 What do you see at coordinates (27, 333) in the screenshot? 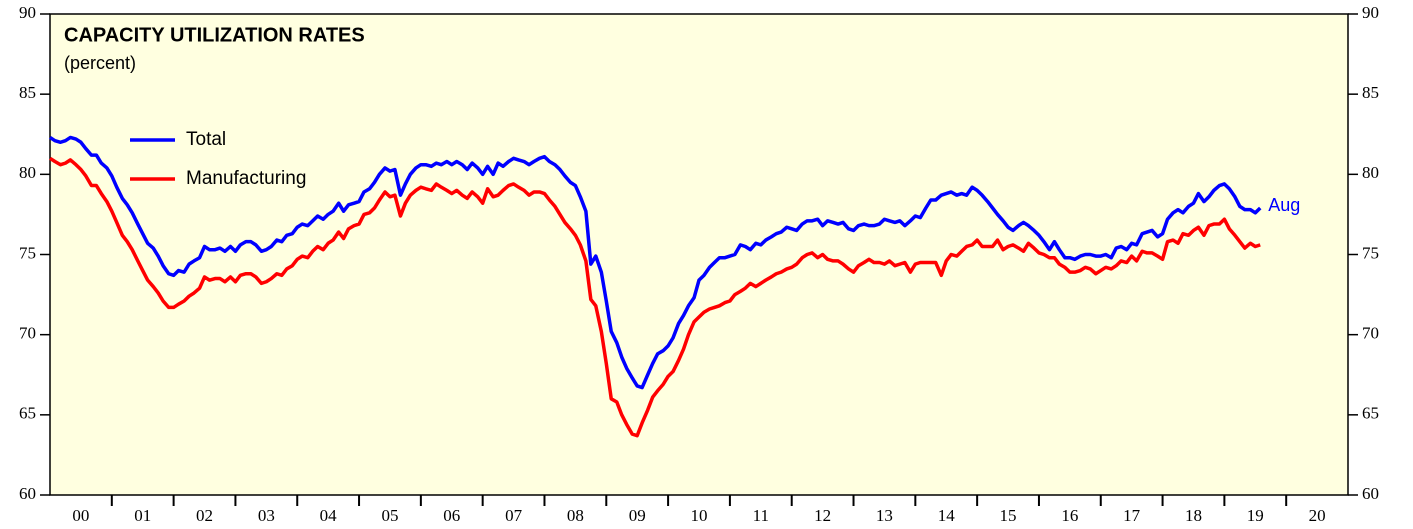
I see `y-tick-label: 70` at bounding box center [27, 333].